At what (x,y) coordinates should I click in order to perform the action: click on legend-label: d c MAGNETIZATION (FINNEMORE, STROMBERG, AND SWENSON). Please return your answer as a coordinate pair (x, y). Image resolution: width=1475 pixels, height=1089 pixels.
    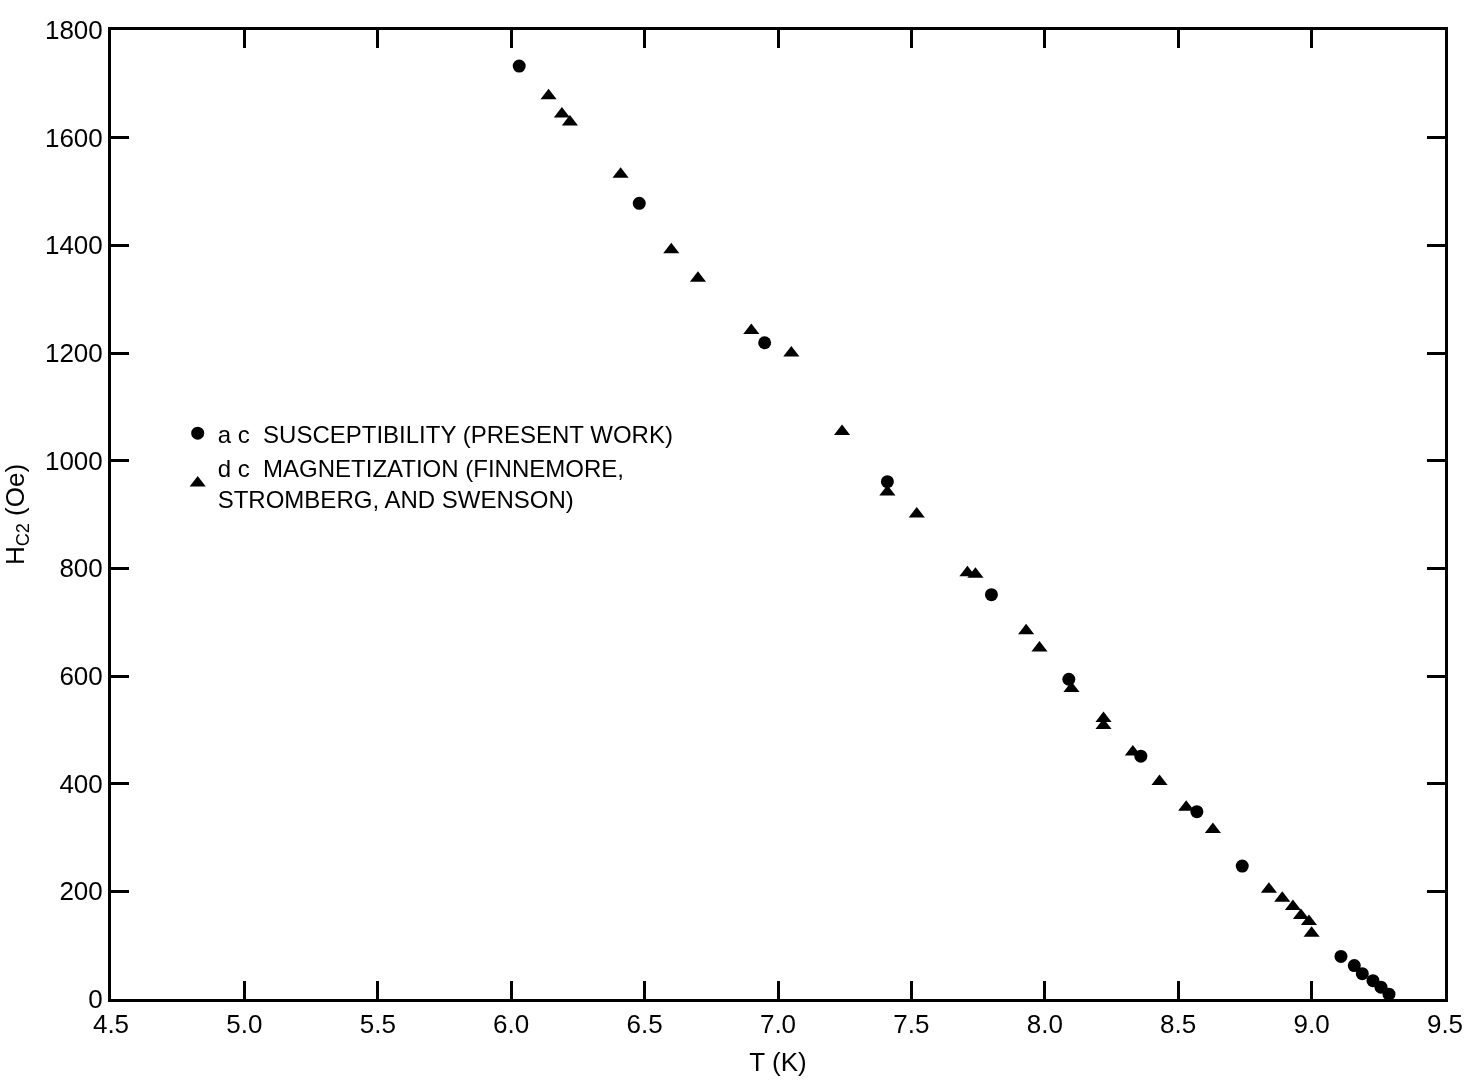
    Looking at the image, I should click on (420, 483).